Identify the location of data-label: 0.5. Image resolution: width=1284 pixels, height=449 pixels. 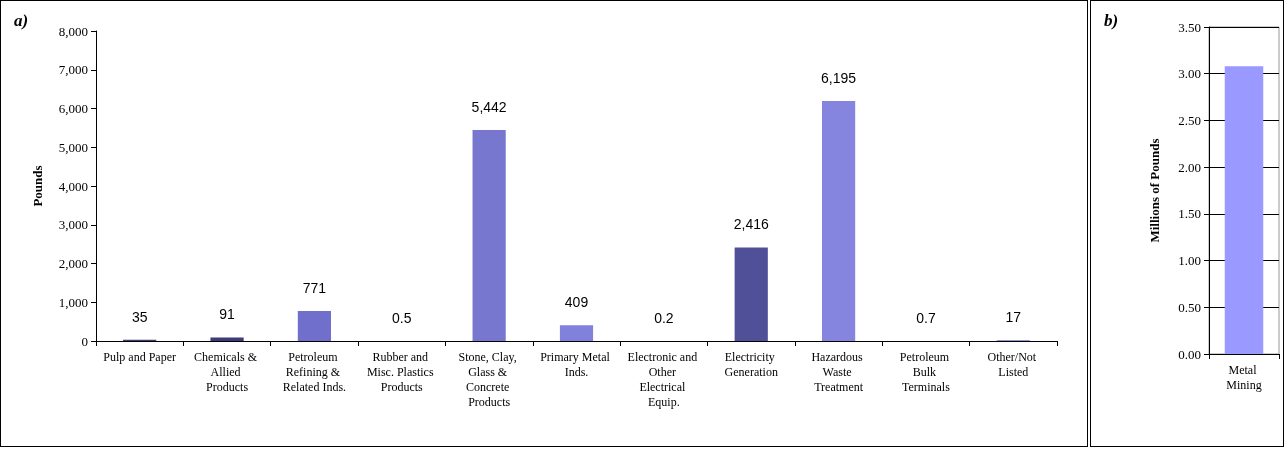
(402, 317).